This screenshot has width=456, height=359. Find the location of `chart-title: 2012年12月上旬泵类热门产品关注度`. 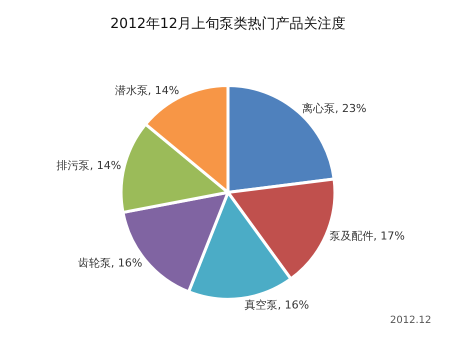

chart-title: 2012年12月上旬泵类热门产品关注度 is located at coordinates (228, 24).